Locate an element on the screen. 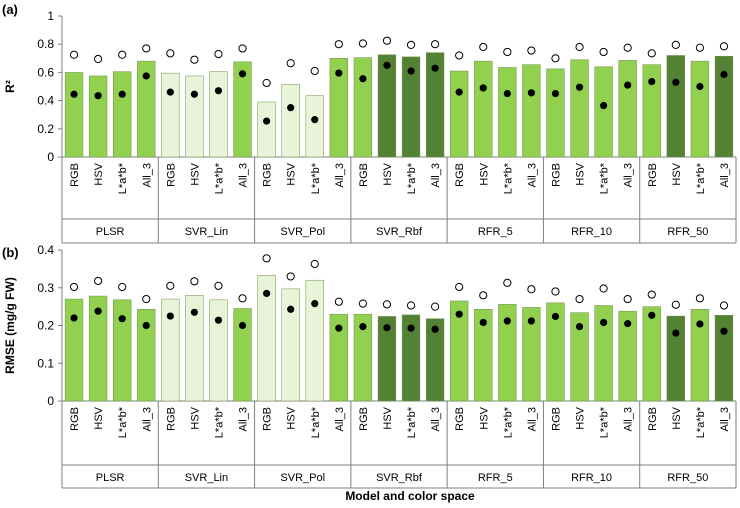  group-label: RFR_5 is located at coordinates (495, 232).